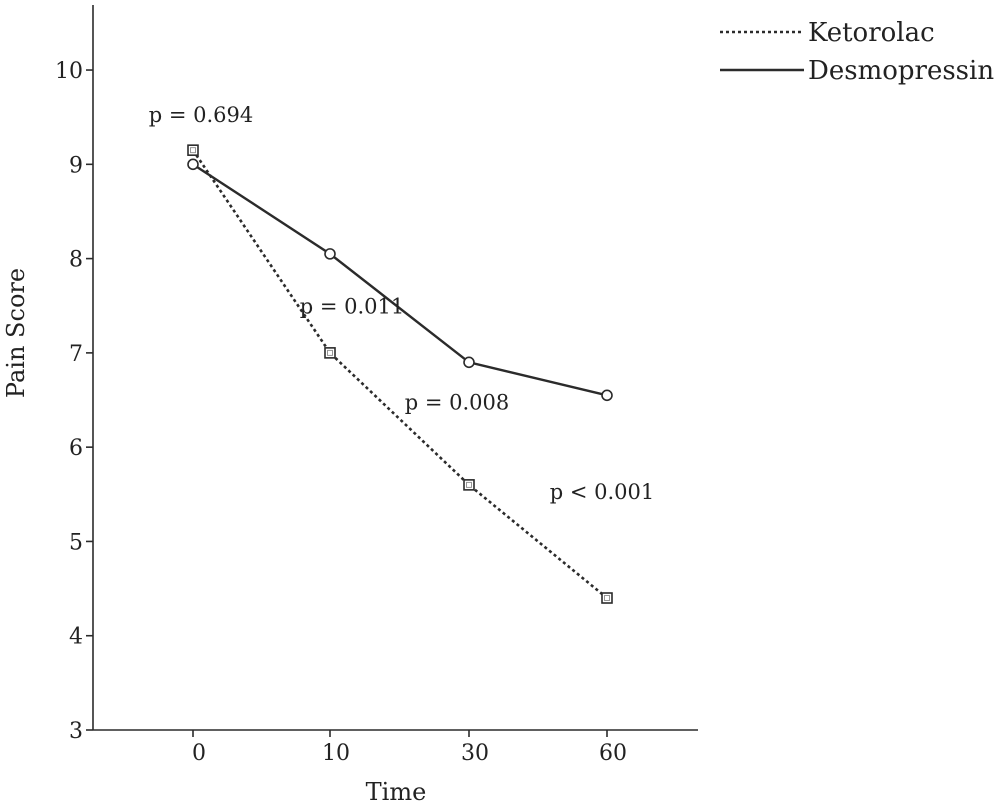  What do you see at coordinates (76, 165) in the screenshot?
I see `y-tick-label: 9` at bounding box center [76, 165].